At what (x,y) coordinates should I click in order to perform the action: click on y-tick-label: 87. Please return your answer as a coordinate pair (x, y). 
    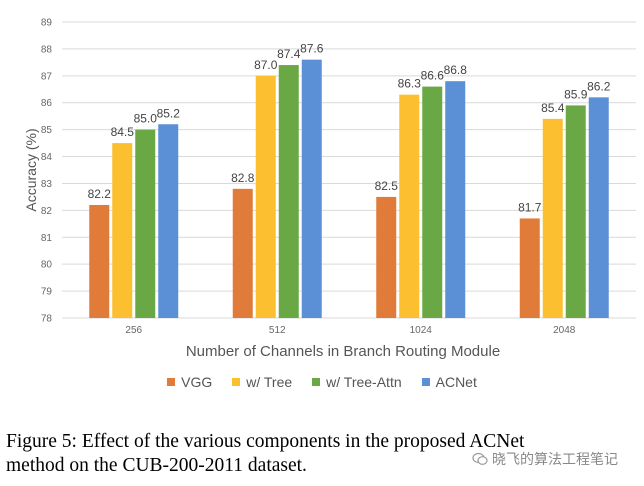
    Looking at the image, I should click on (47, 76).